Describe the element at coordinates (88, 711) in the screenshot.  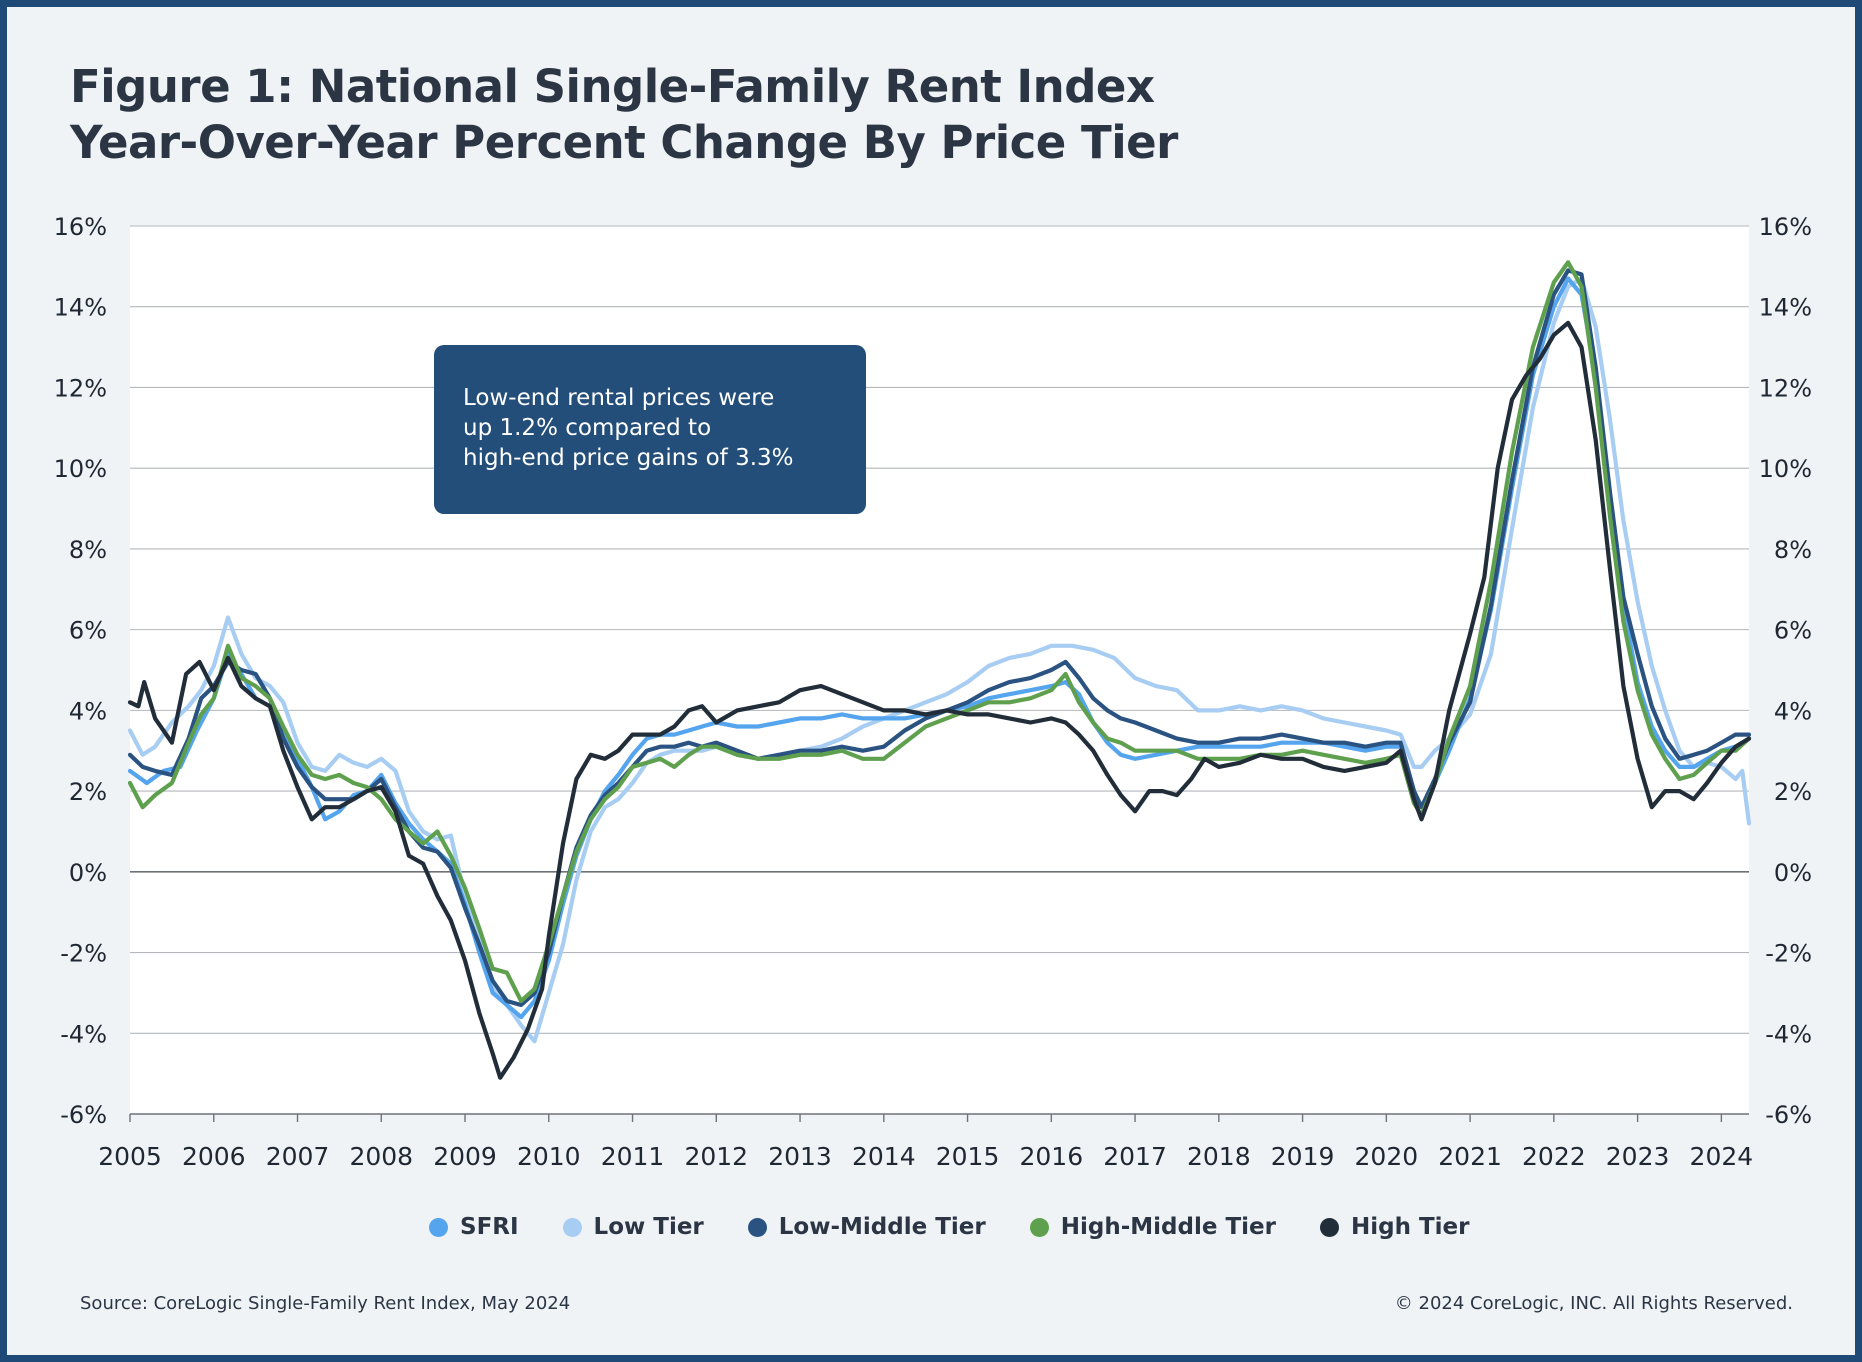
I see `y-tick-label-left: 4%` at that location.